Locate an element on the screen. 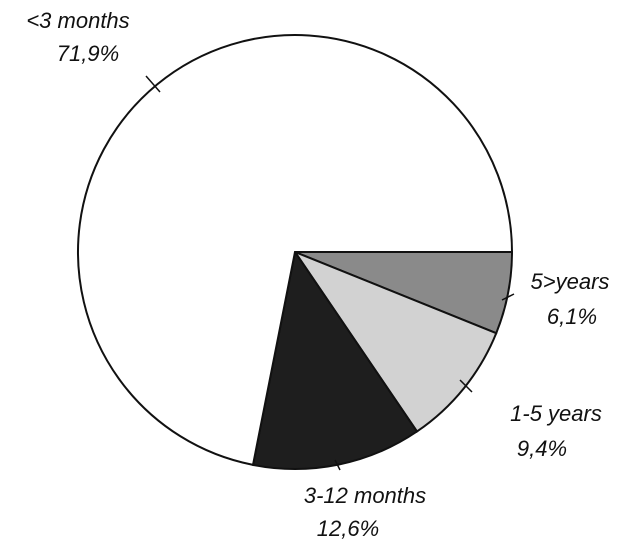 The height and width of the screenshot is (545, 638). slice-value: 6,1% is located at coordinates (572, 316).